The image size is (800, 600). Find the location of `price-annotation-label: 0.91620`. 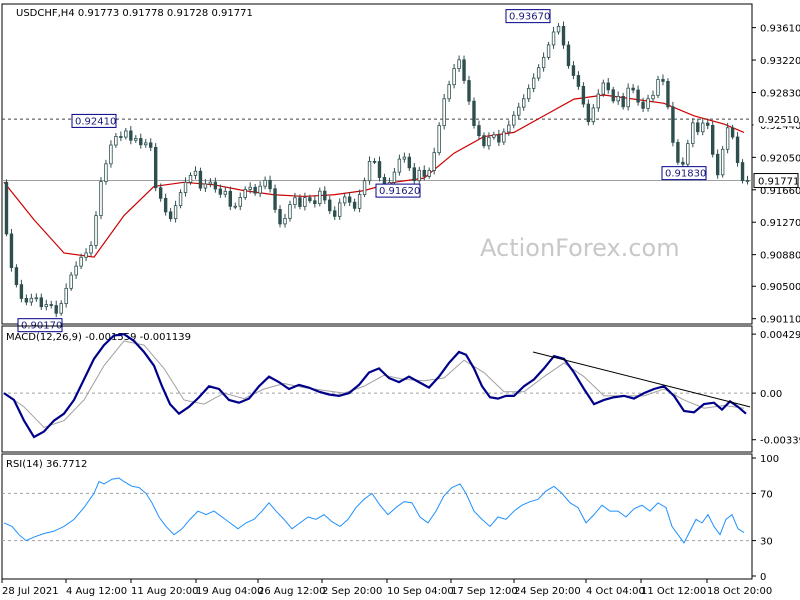

price-annotation-label: 0.91620 is located at coordinates (399, 191).